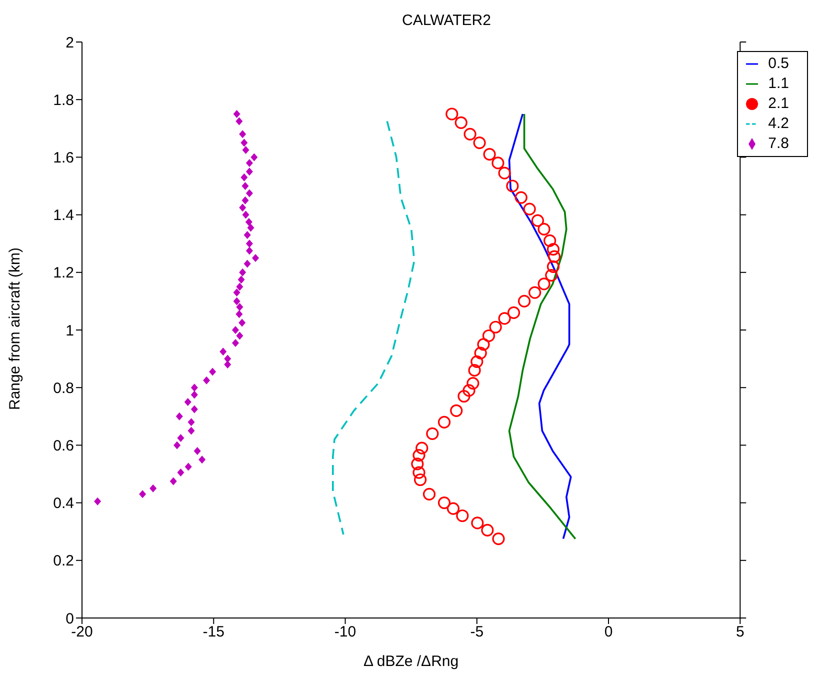  Describe the element at coordinates (70, 619) in the screenshot. I see `y-tick-label: 0` at that location.